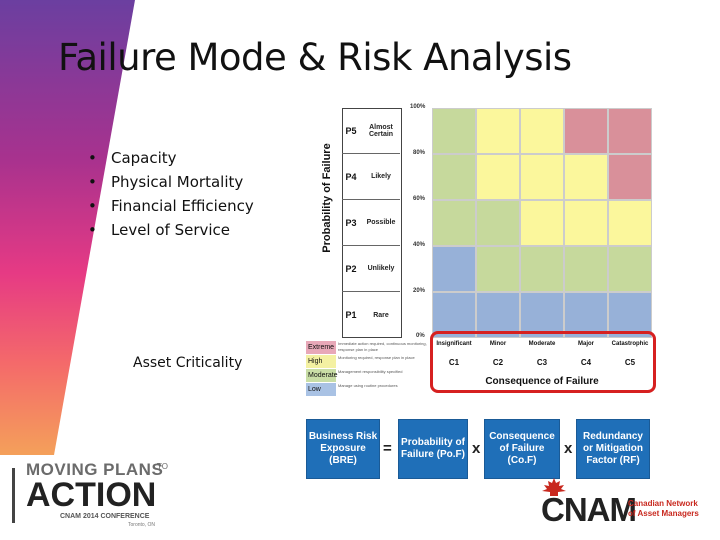 The height and width of the screenshot is (540, 720). I want to click on bullet-level-of-service: Level of Service, so click(171, 230).